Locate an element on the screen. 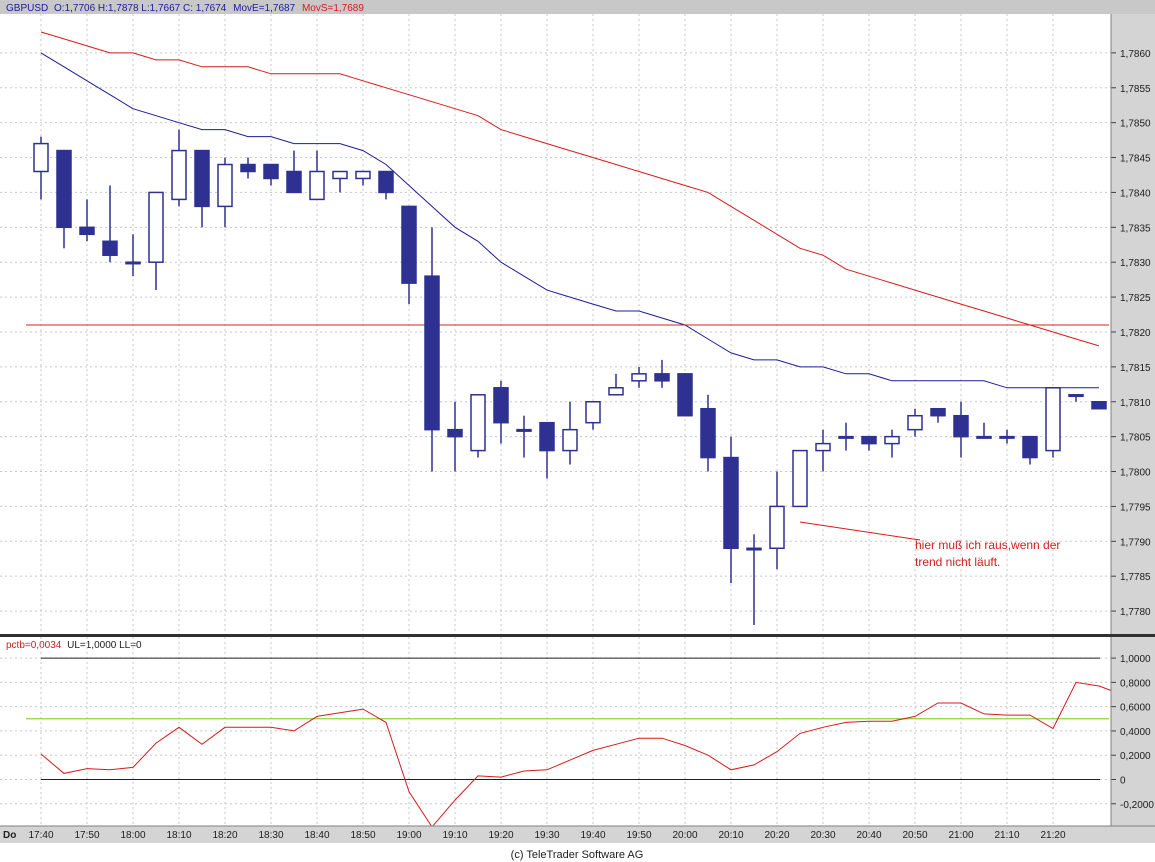 The width and height of the screenshot is (1155, 862). pctb-legend: pctb=0,0034 is located at coordinates (34, 645).